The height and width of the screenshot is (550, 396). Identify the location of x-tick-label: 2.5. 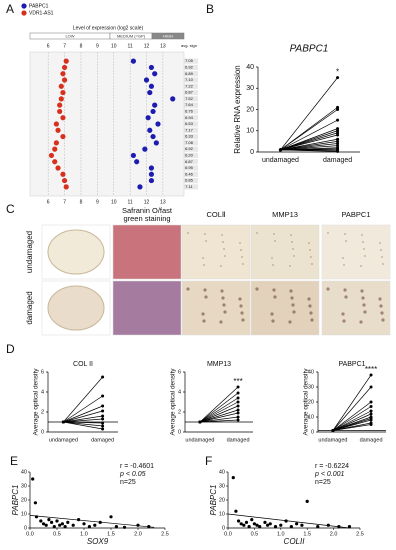
(165, 534).